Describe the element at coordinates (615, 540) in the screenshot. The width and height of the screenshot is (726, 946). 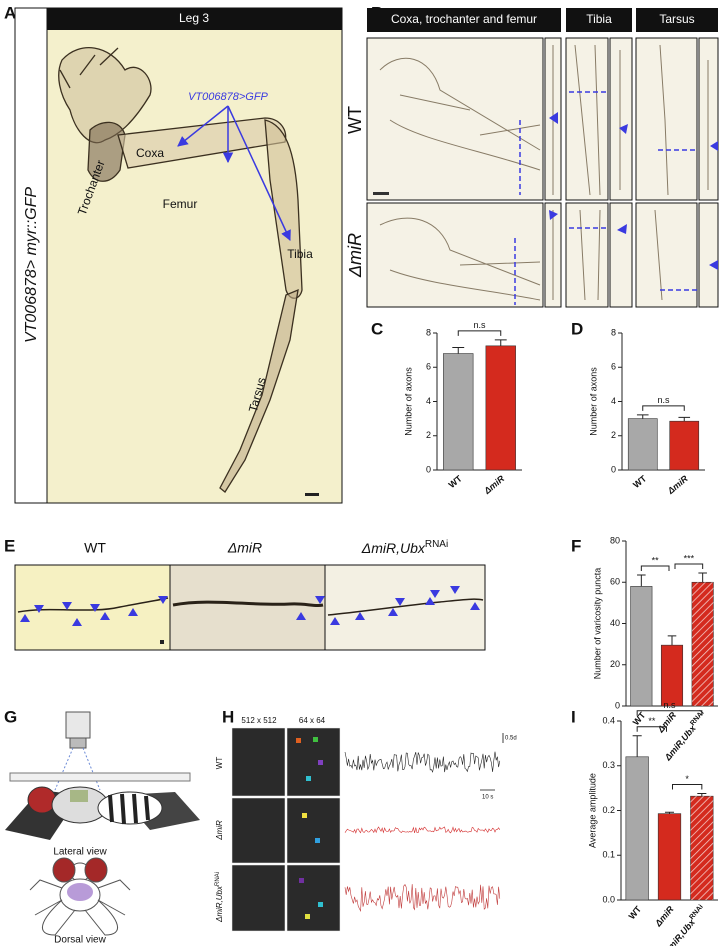
I see `y-tick-label: 80` at that location.